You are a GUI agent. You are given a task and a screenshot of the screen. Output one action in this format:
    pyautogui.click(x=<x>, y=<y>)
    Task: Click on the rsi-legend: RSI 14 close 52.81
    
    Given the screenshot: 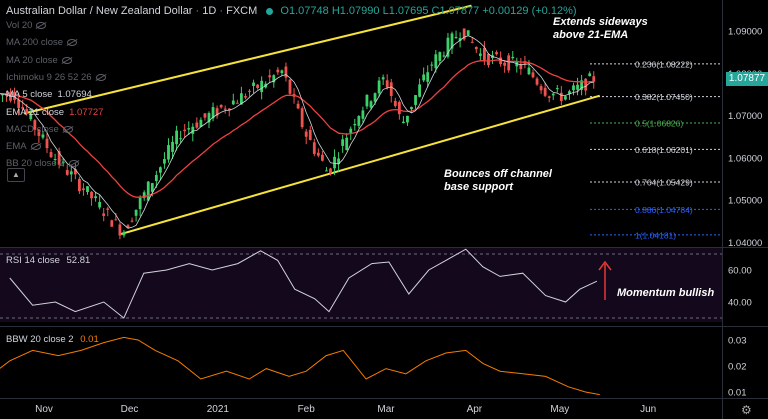 What is the action you would take?
    pyautogui.click(x=48, y=260)
    